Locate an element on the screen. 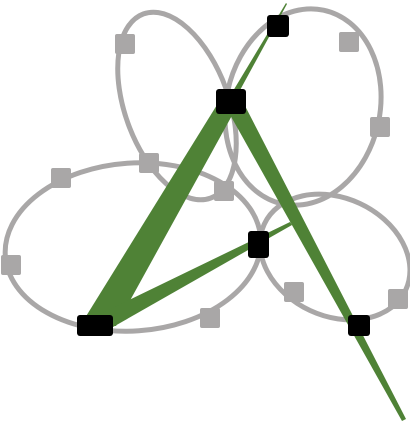  wedge-bottom-arm is located at coordinates (192, 276).